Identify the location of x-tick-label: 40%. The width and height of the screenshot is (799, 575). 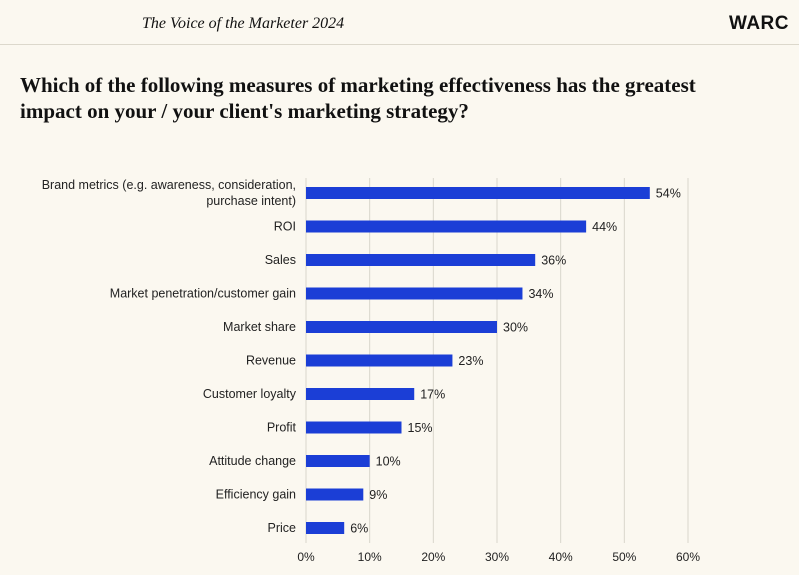
(561, 557).